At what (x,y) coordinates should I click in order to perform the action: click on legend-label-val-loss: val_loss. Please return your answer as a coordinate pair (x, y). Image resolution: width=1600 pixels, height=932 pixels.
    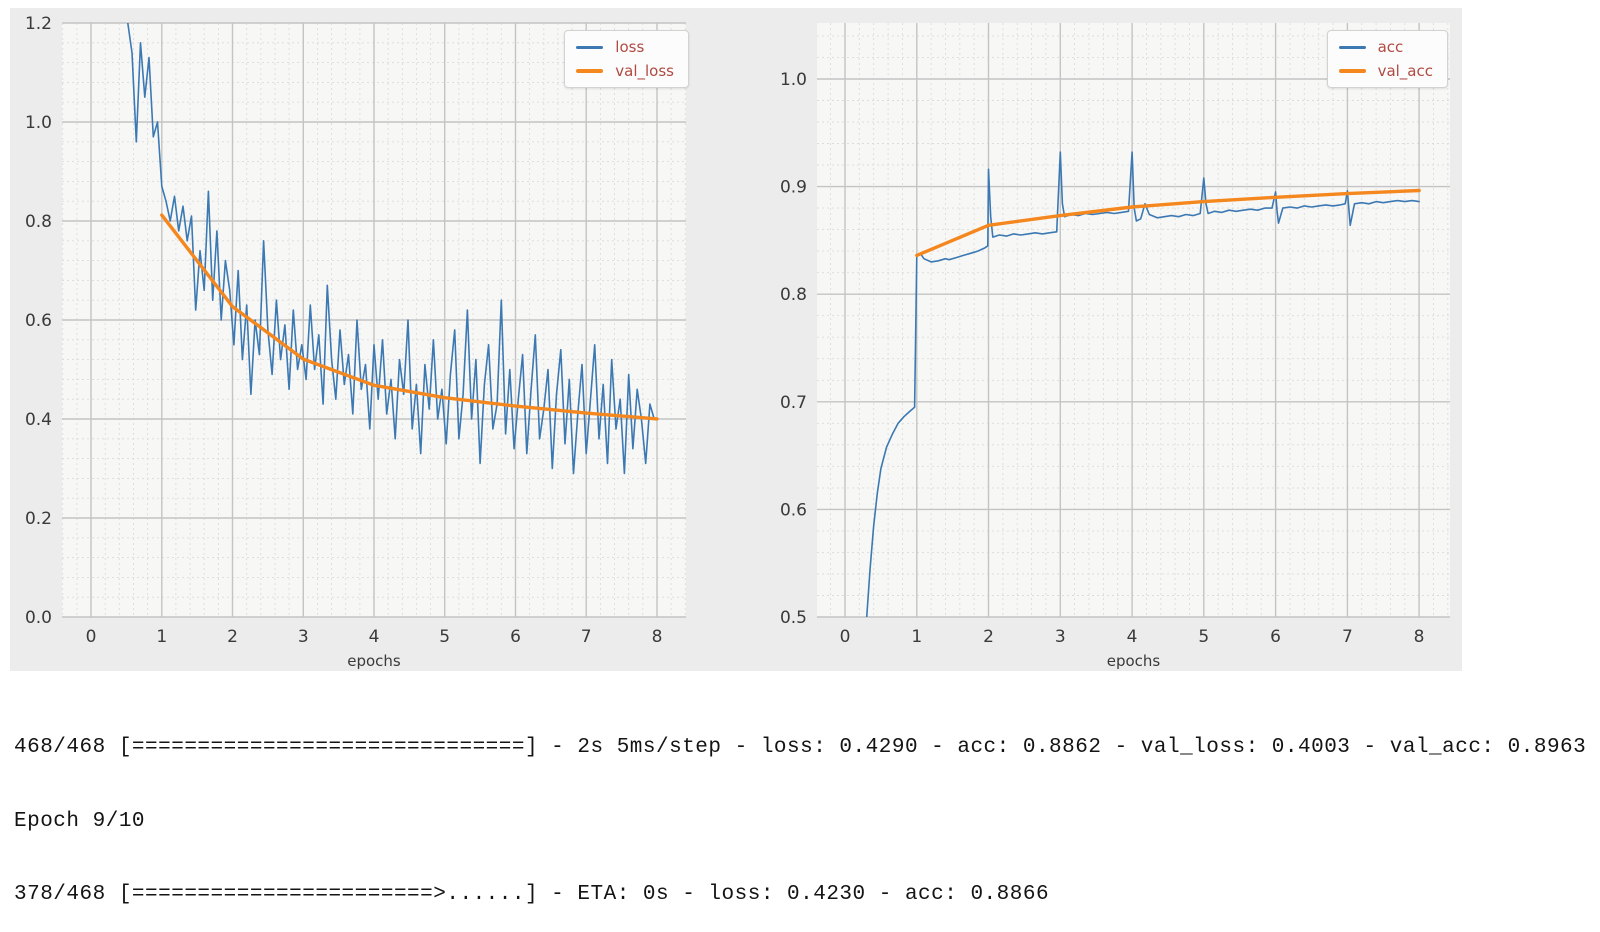
    Looking at the image, I should click on (644, 71).